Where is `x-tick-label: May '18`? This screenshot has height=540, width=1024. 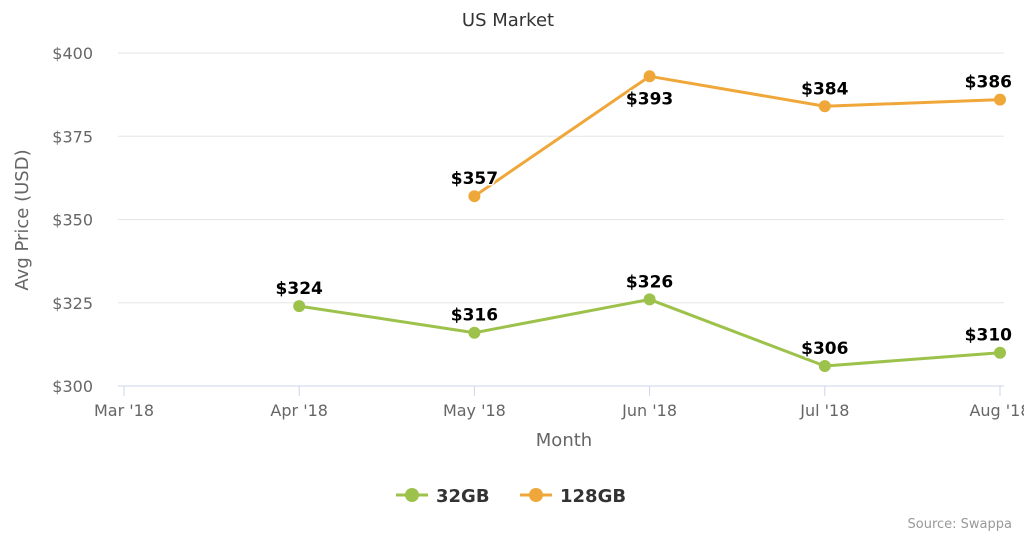
x-tick-label: May '18 is located at coordinates (474, 410).